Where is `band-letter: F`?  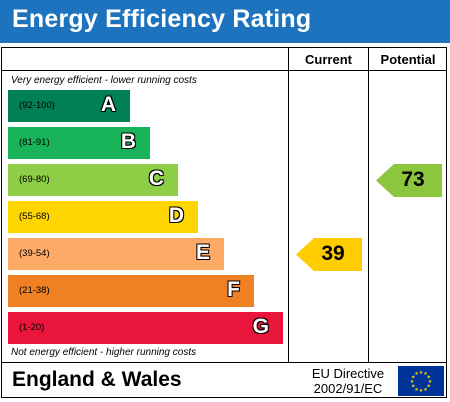 band-letter: F is located at coordinates (233, 289).